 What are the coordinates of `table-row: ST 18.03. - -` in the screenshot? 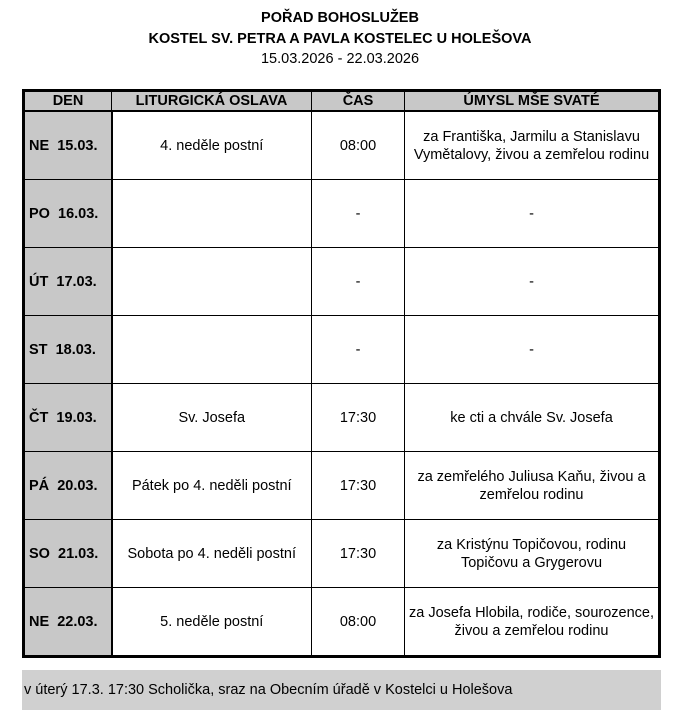 It's located at (341, 349).